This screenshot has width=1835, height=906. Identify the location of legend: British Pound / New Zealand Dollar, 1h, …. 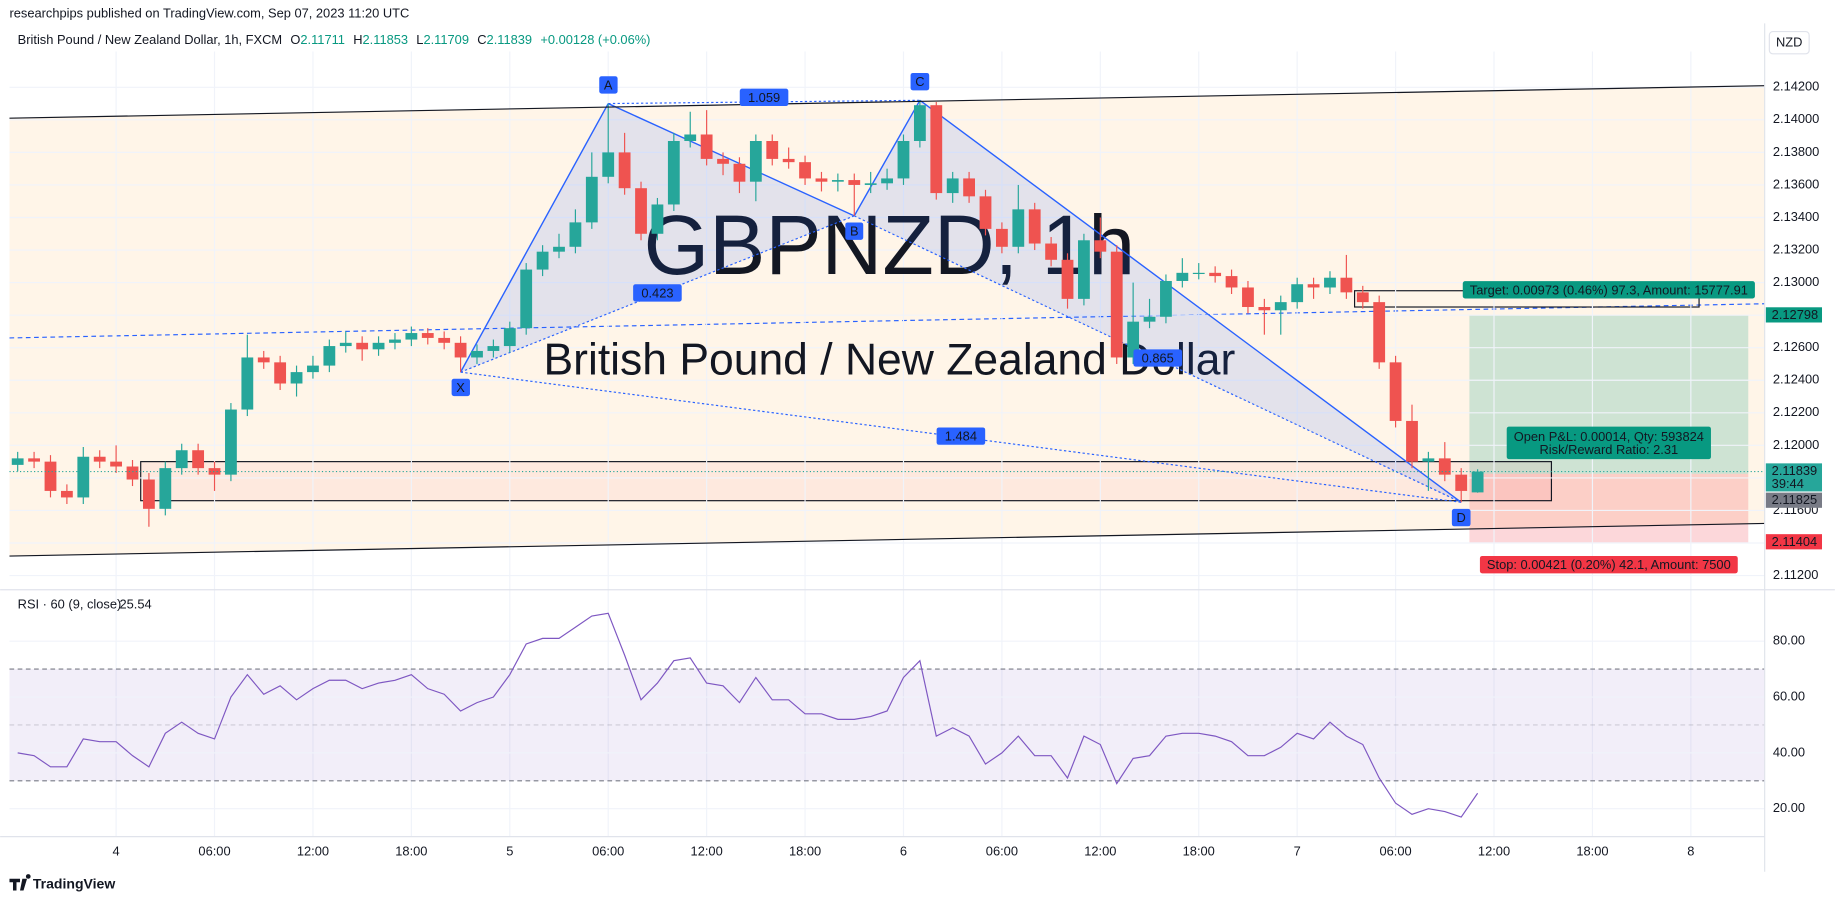
(334, 39).